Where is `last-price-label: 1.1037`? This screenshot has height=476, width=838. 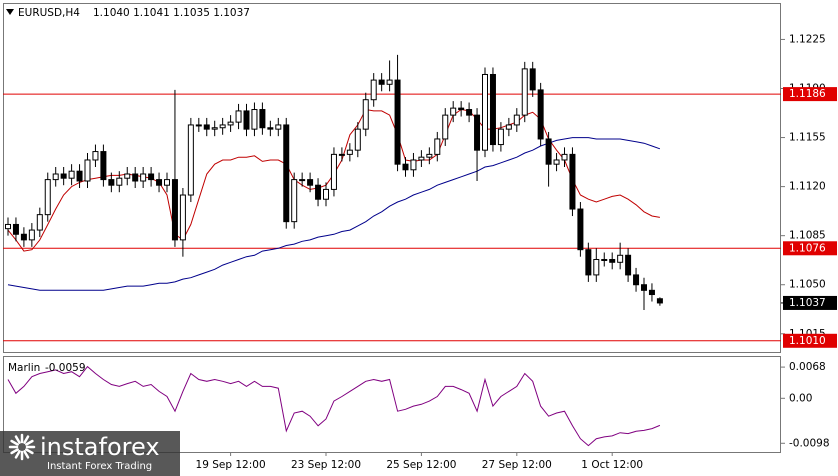
last-price-label: 1.1037 is located at coordinates (807, 303).